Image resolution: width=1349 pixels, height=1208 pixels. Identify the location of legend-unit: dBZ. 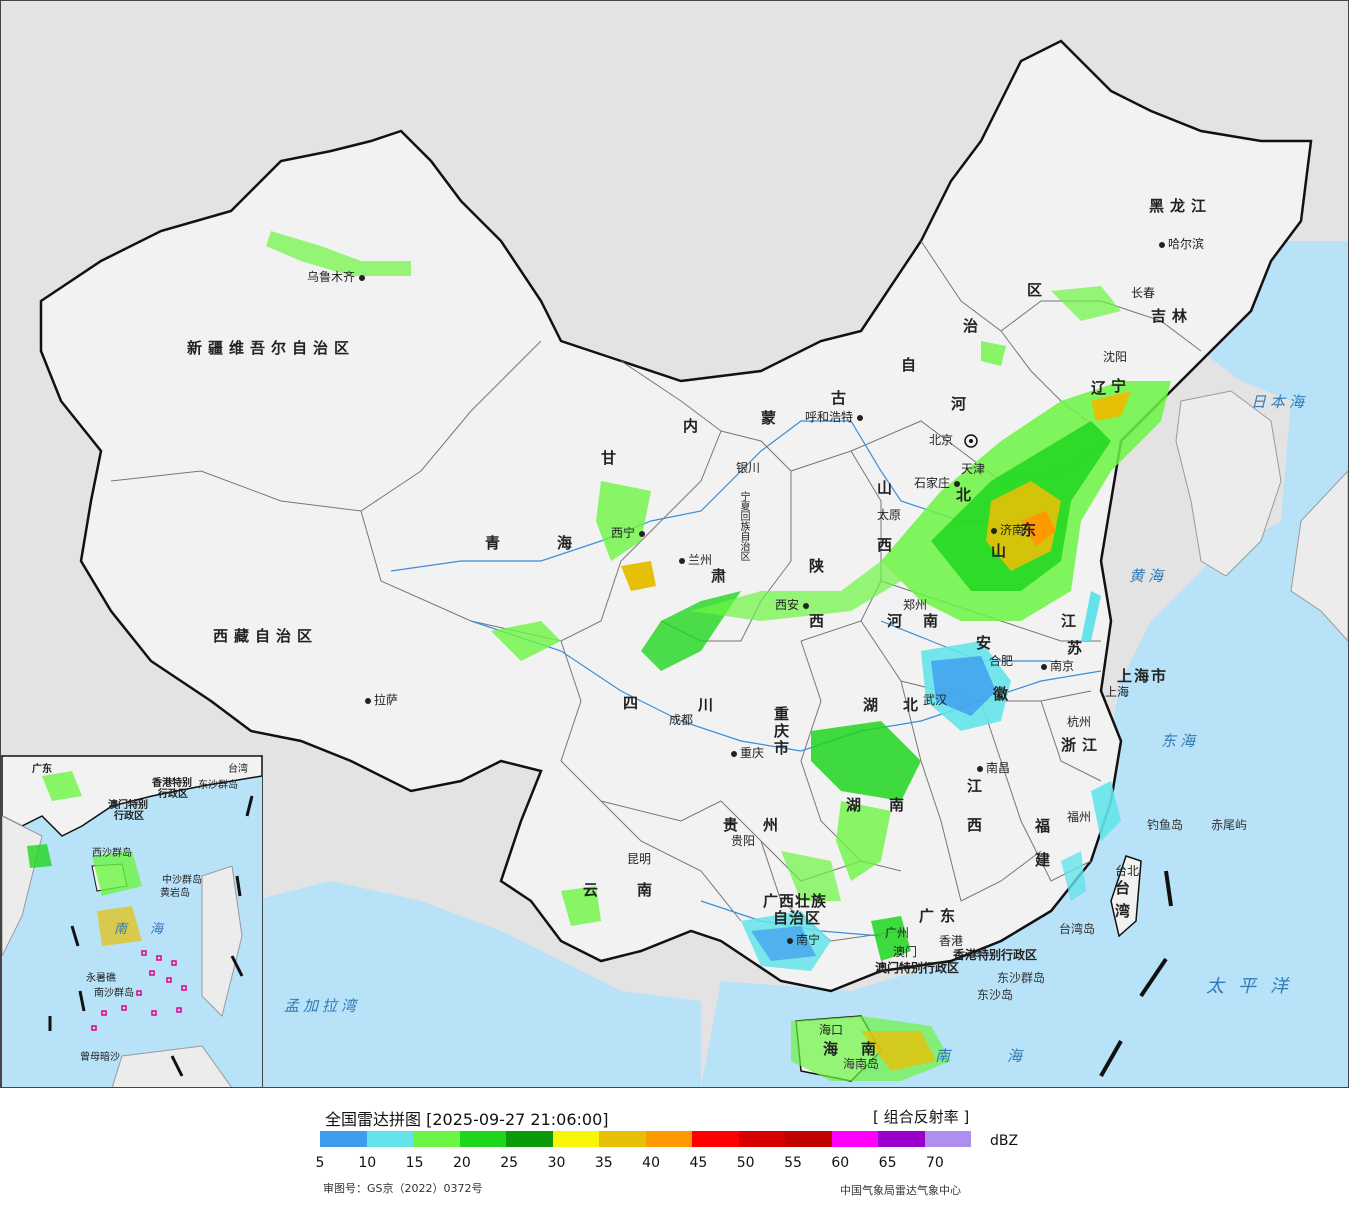
(1004, 1141).